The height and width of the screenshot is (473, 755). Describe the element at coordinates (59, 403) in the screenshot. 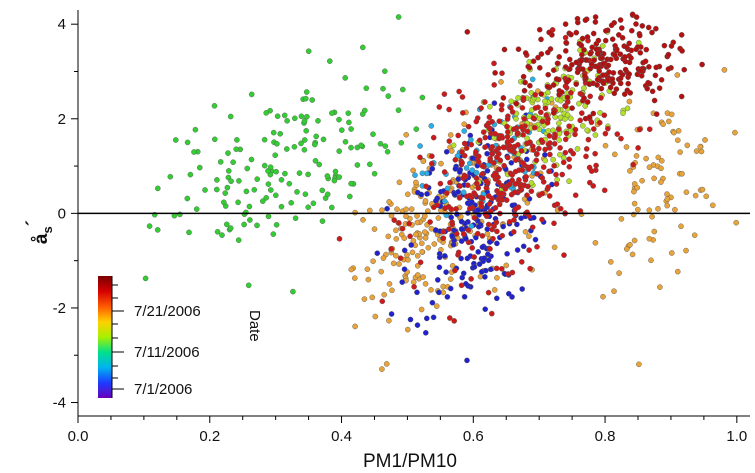

I see `y-tick-label: -4` at that location.